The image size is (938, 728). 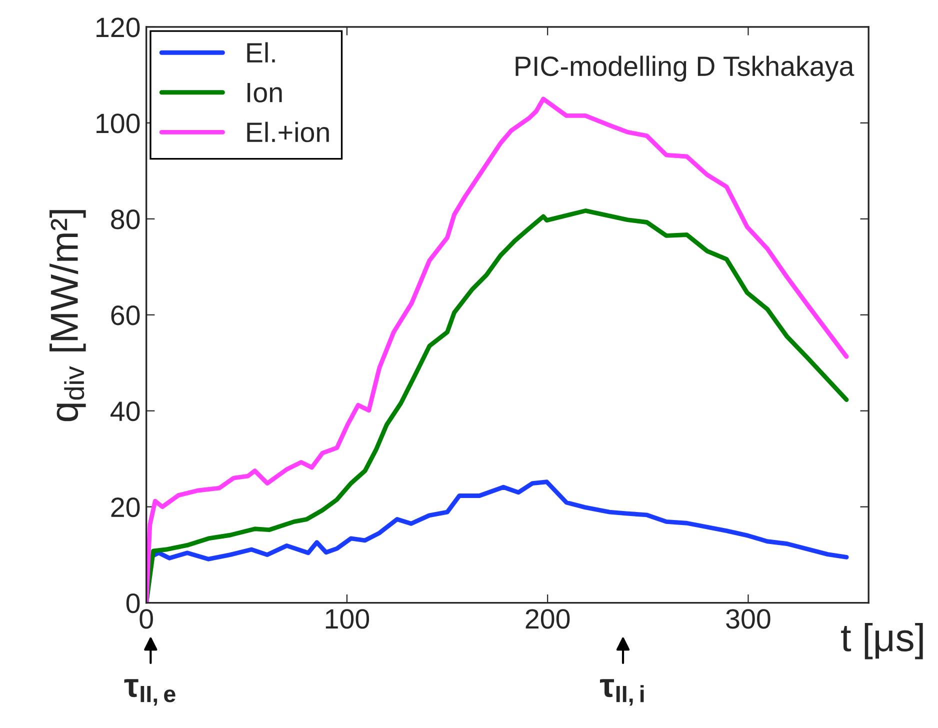 What do you see at coordinates (133, 603) in the screenshot?
I see `y-tick-label: 0` at bounding box center [133, 603].